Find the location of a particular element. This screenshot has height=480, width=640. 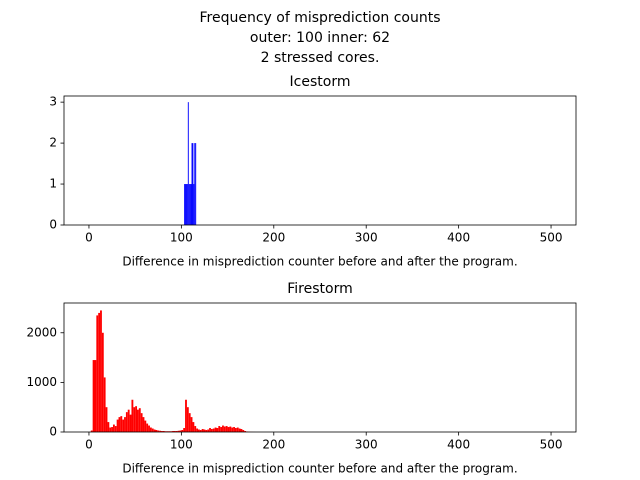

y-tick-label: 2 is located at coordinates (53, 143).